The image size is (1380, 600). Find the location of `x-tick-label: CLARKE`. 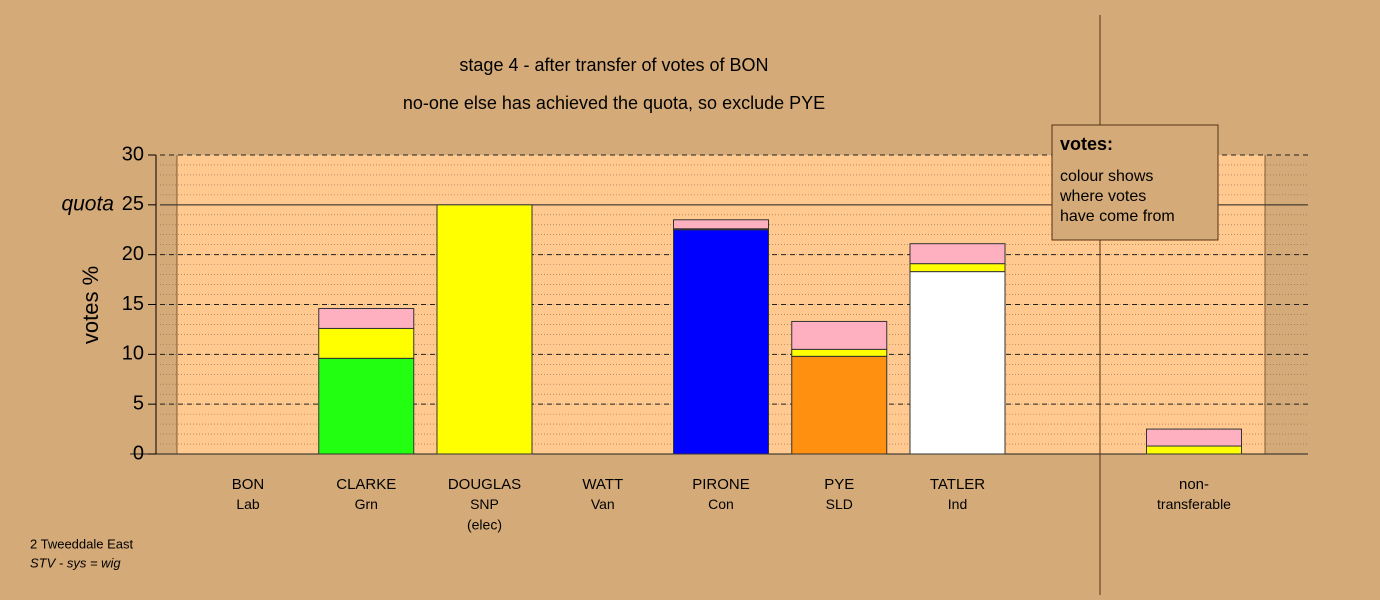

x-tick-label: CLARKE is located at coordinates (366, 484).